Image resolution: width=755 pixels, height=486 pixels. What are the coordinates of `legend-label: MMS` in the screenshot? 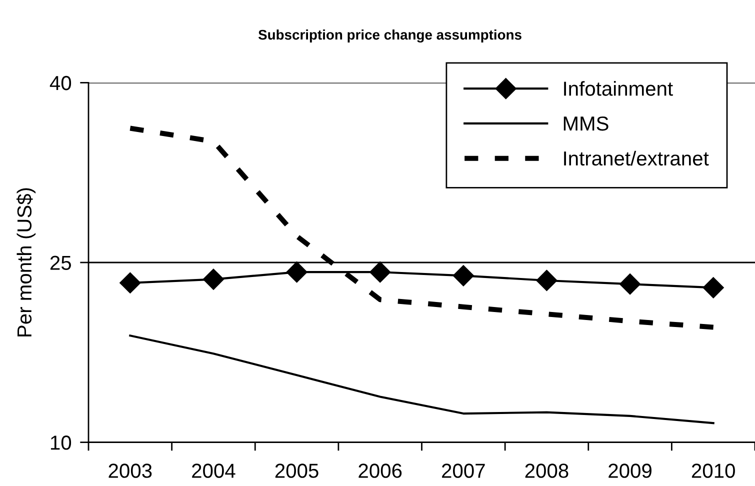 It's located at (586, 123).